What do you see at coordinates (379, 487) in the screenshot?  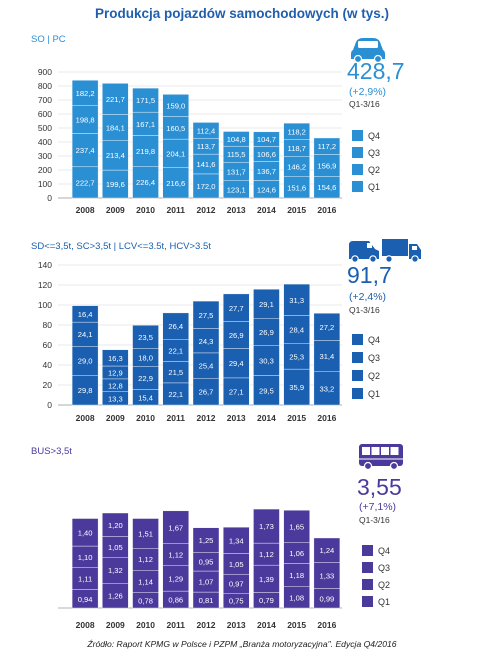 I see `highlight-value: 3,55` at bounding box center [379, 487].